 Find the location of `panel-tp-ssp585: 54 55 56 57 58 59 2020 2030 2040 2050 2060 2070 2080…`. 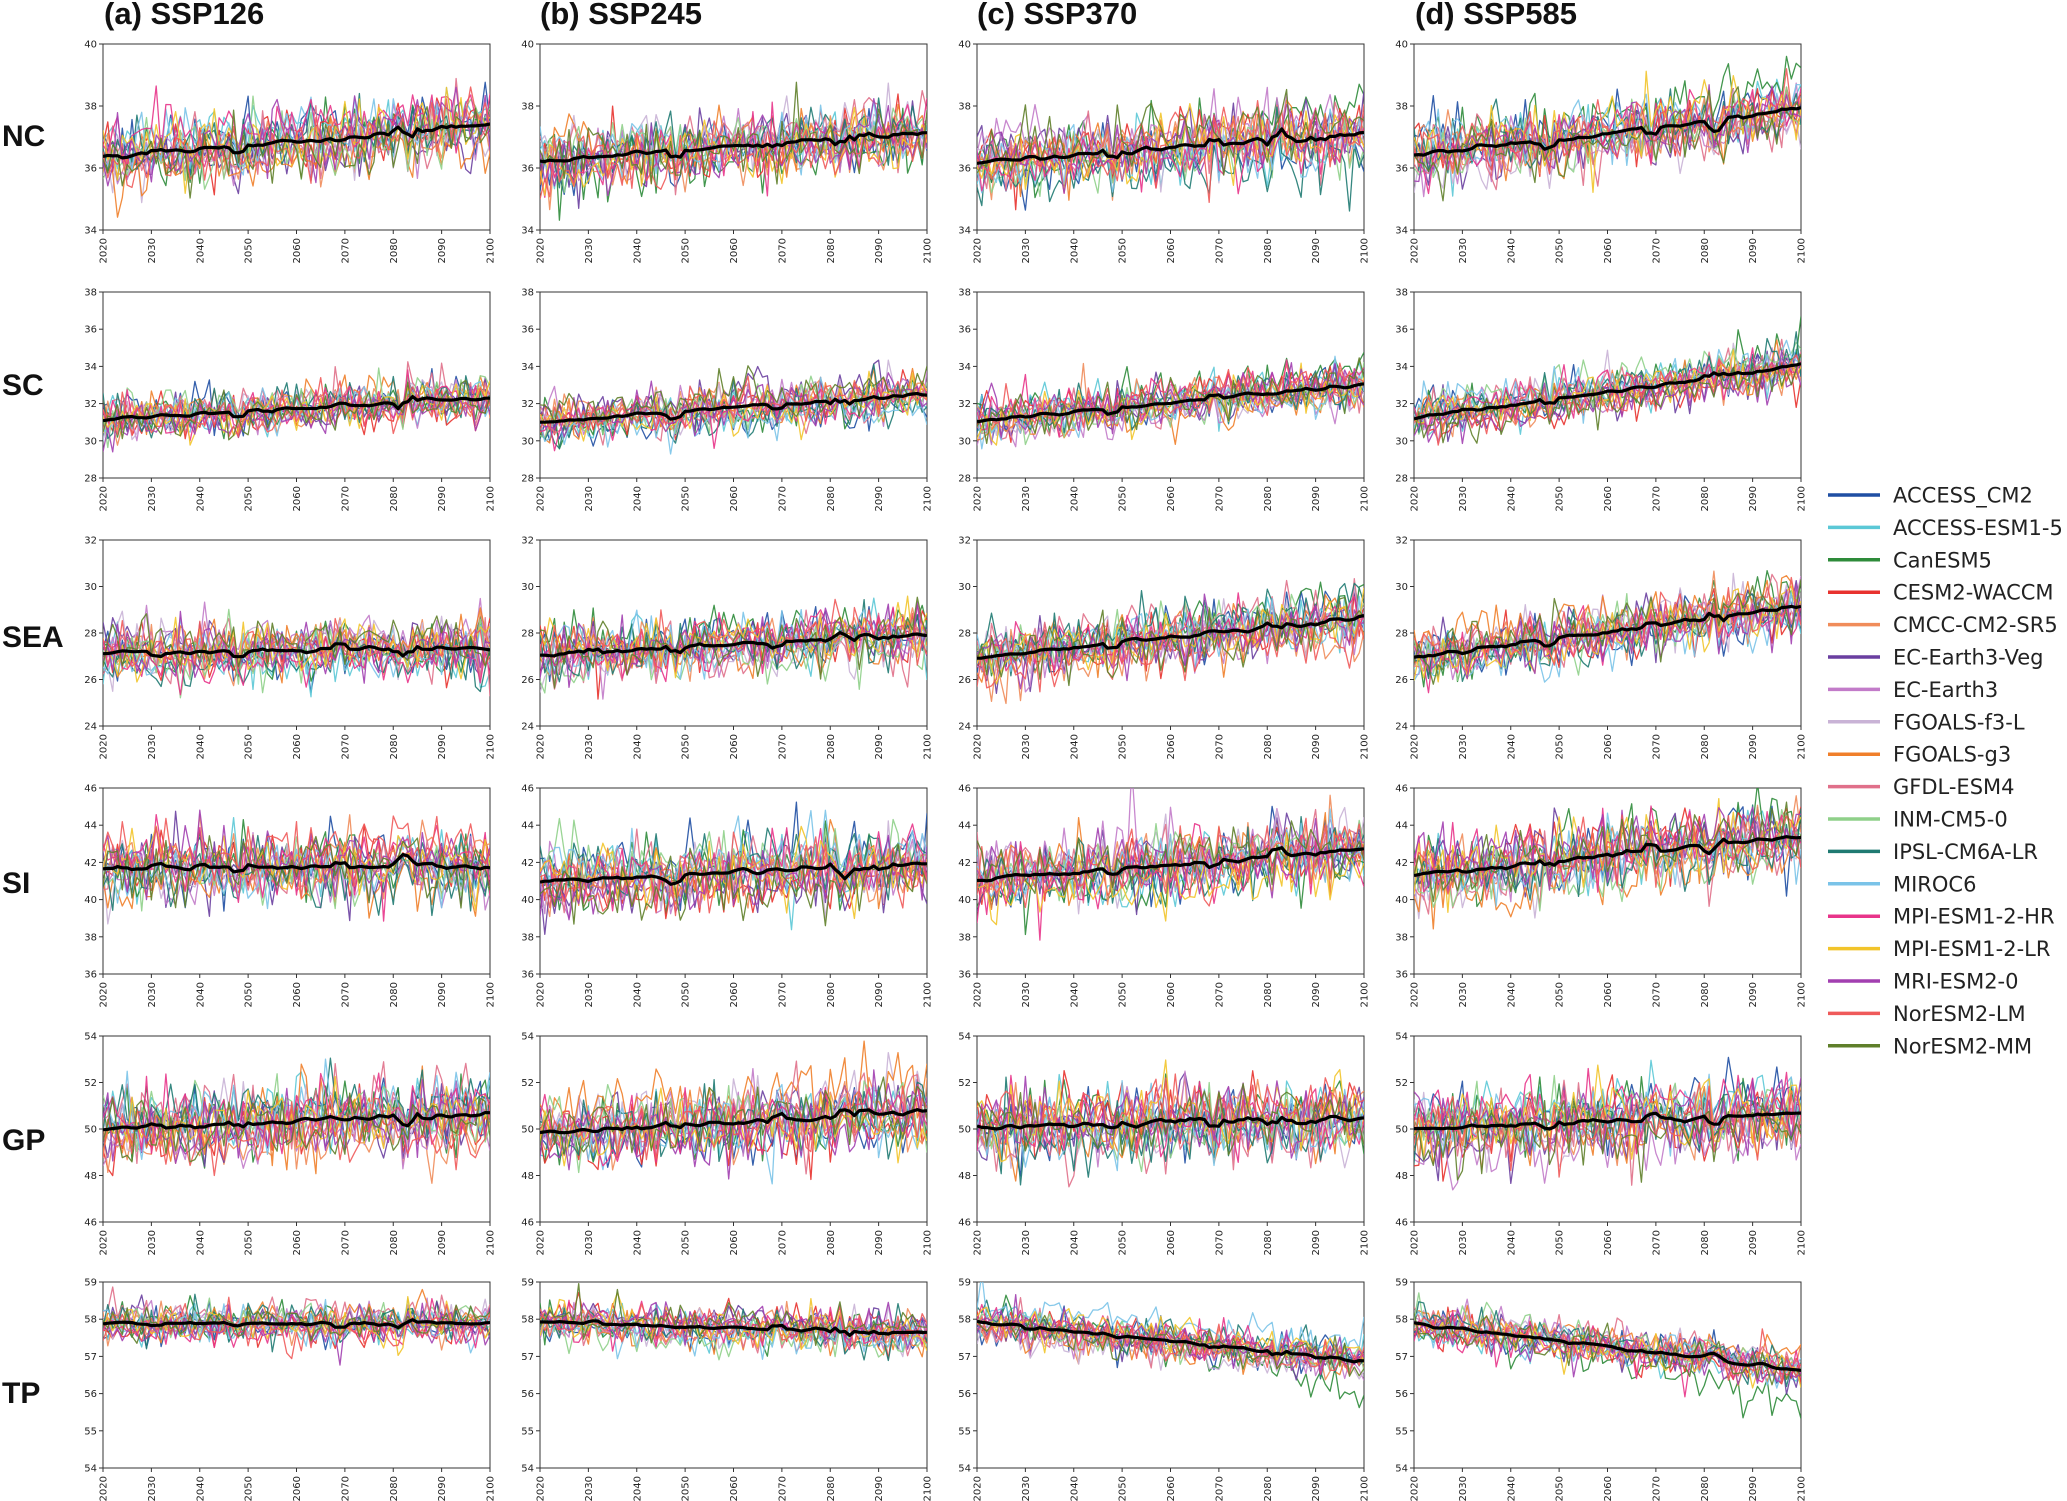

panel-tp-ssp585: 54 55 56 57 58 59 2020 2030 2040 2050 2060 2070 2080… is located at coordinates (1601, 1389).